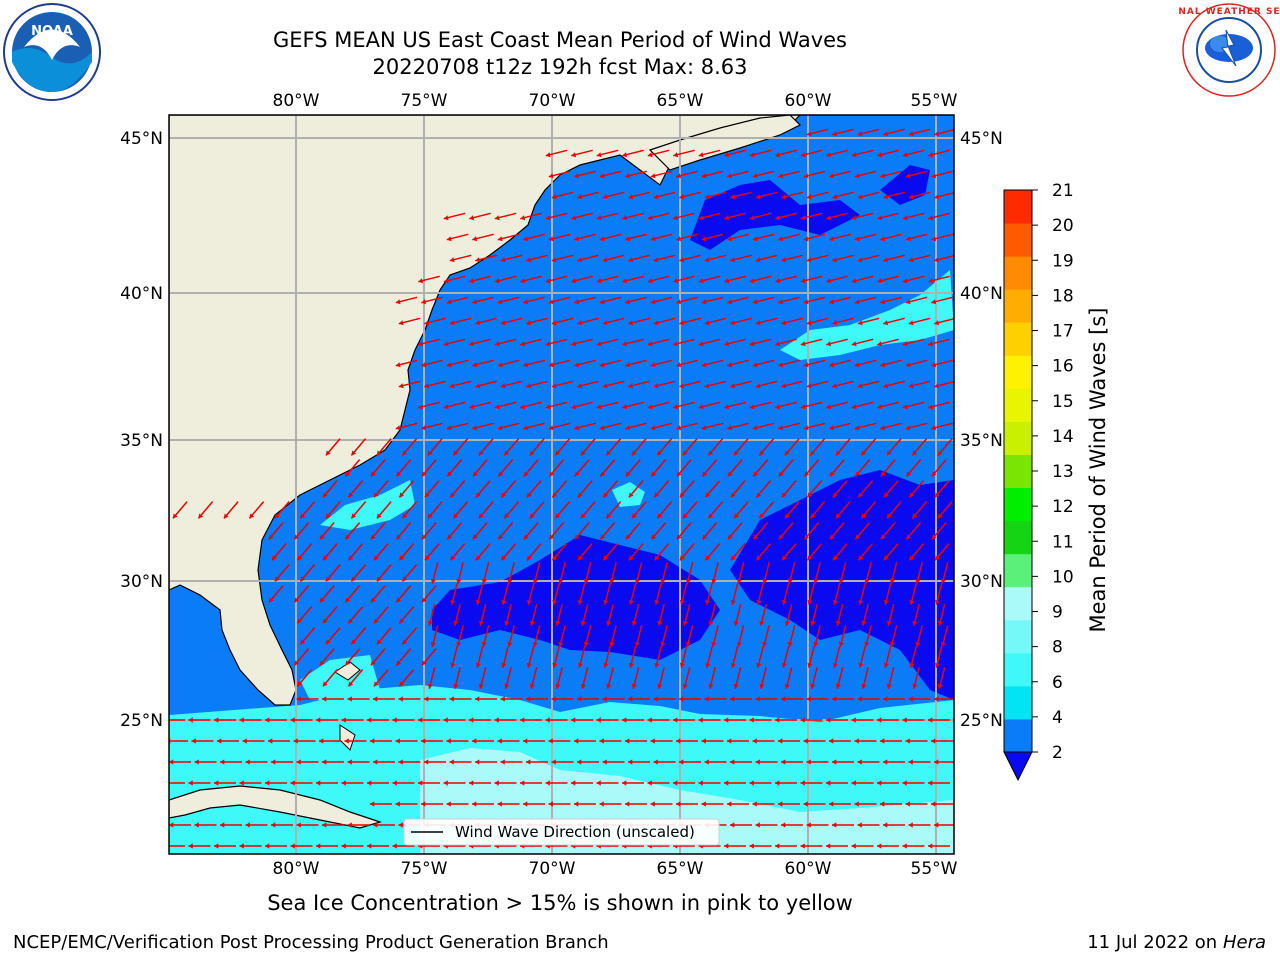 This screenshot has width=1280, height=960. What do you see at coordinates (1063, 261) in the screenshot?
I see `colorbar-tick-label: 19` at bounding box center [1063, 261].